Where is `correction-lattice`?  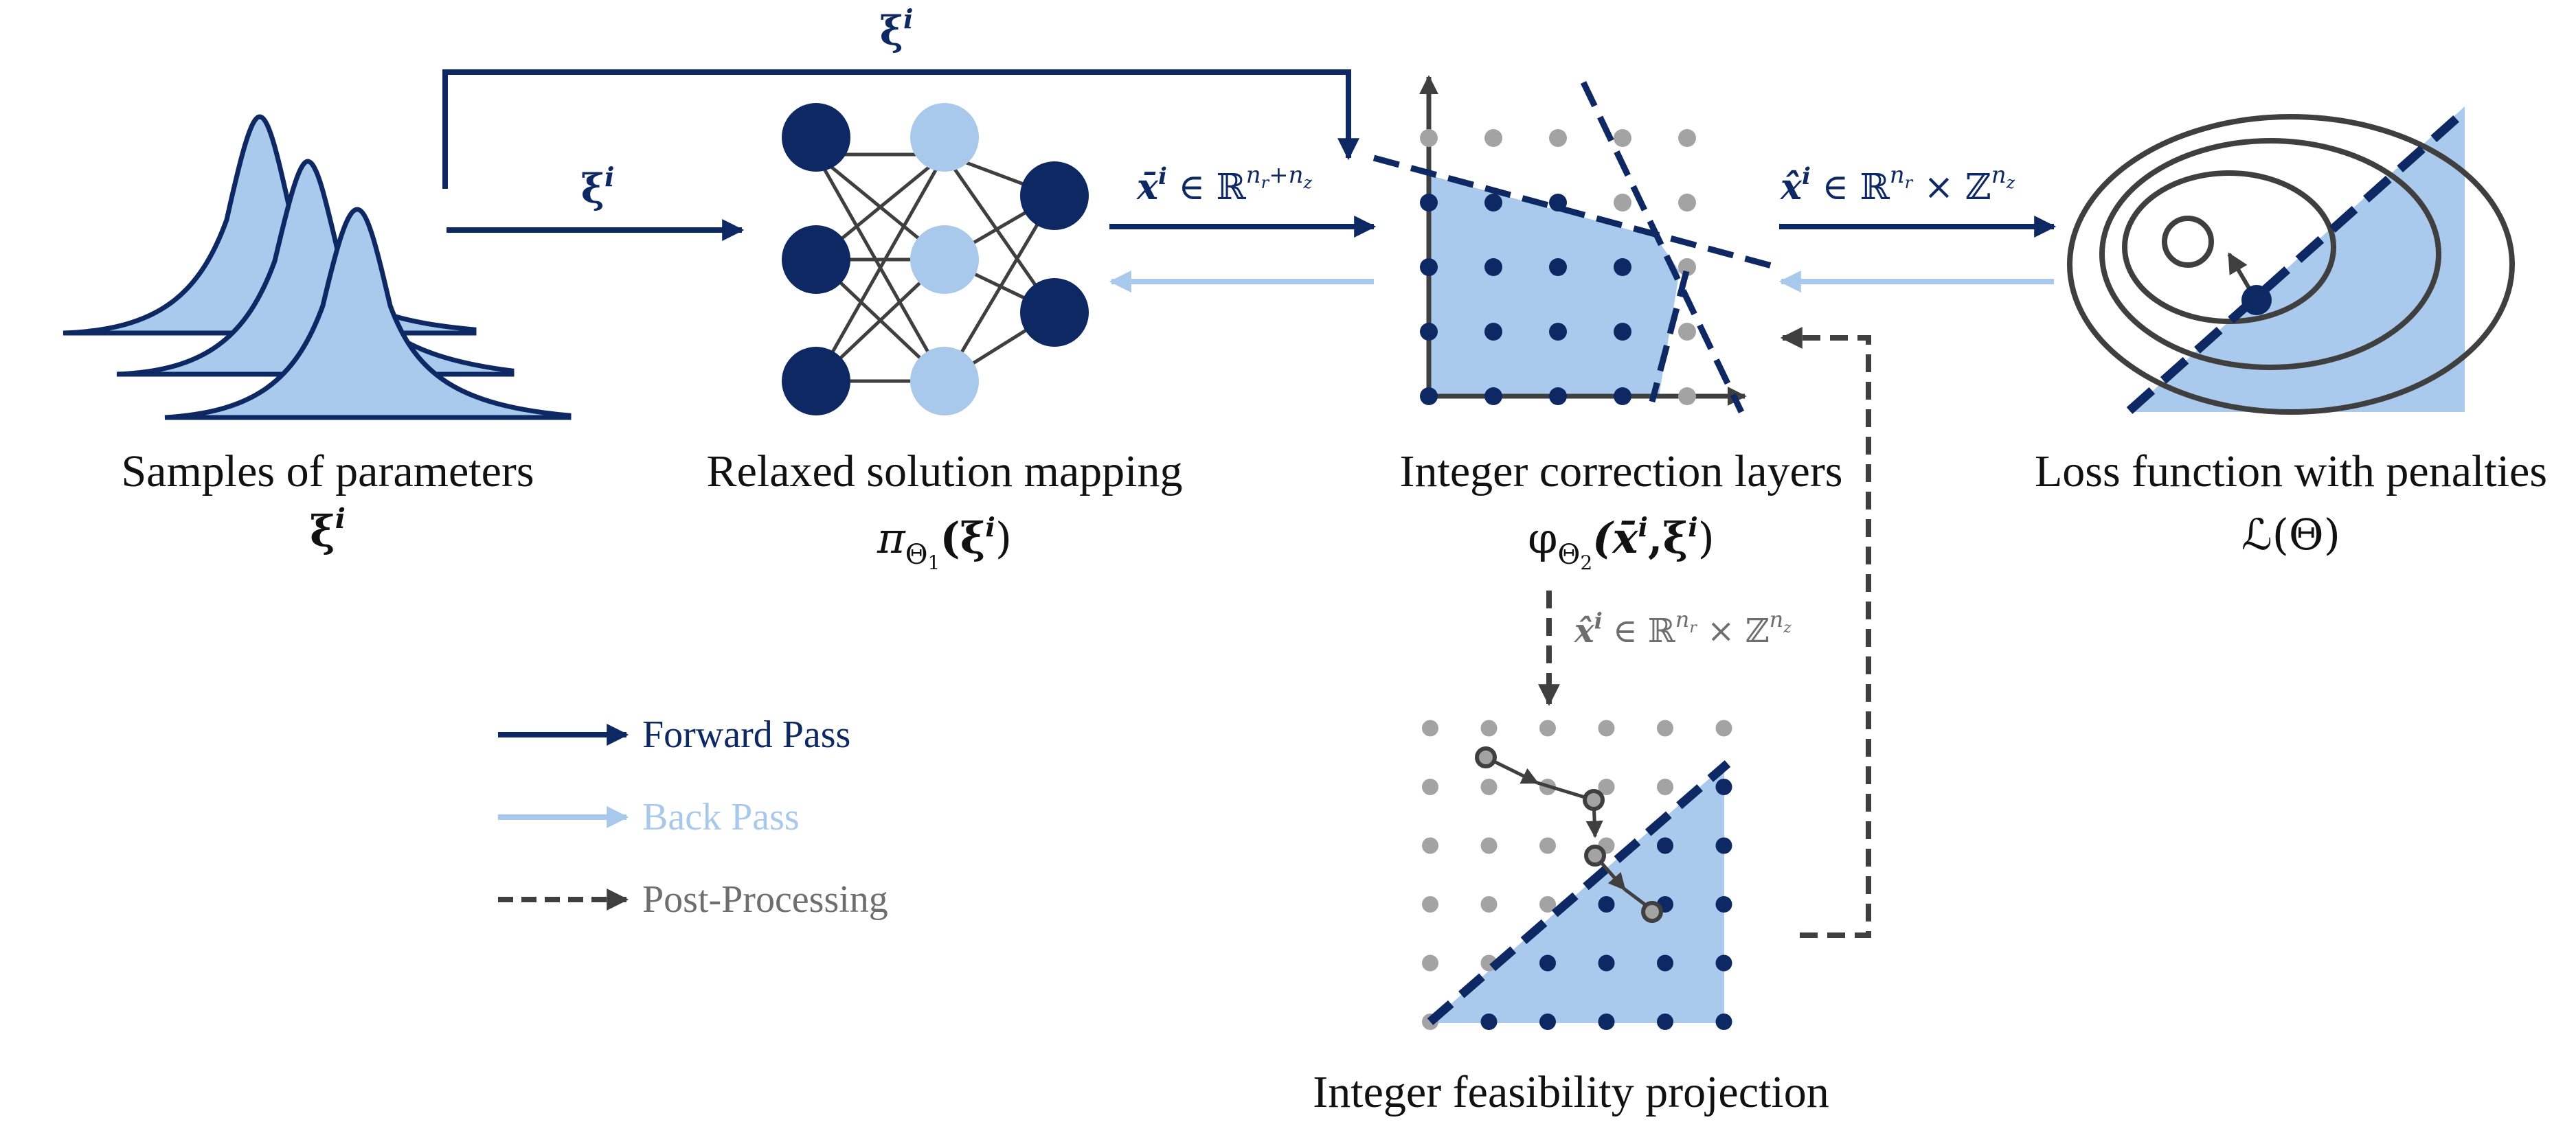 correction-lattice is located at coordinates (1558, 267).